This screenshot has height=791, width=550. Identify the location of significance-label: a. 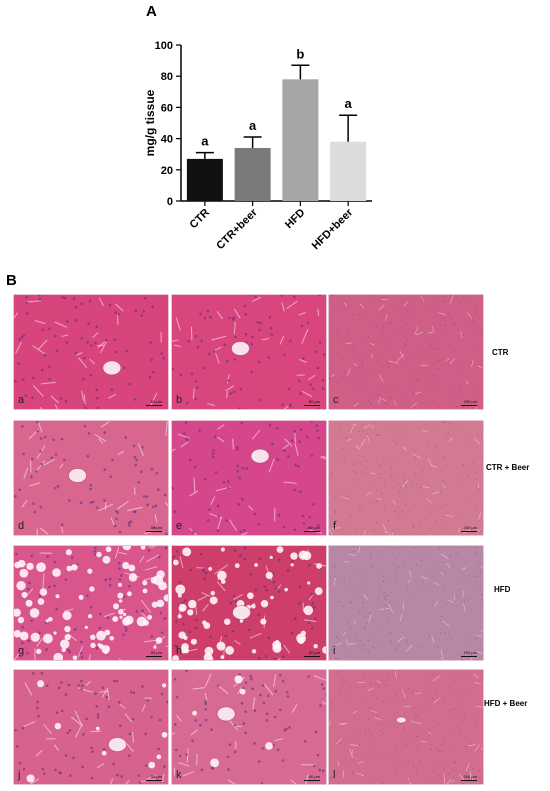
(349, 103).